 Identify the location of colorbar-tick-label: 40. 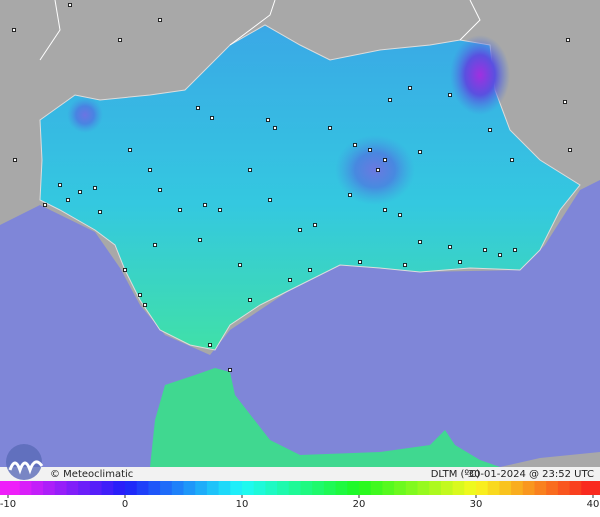
(593, 504).